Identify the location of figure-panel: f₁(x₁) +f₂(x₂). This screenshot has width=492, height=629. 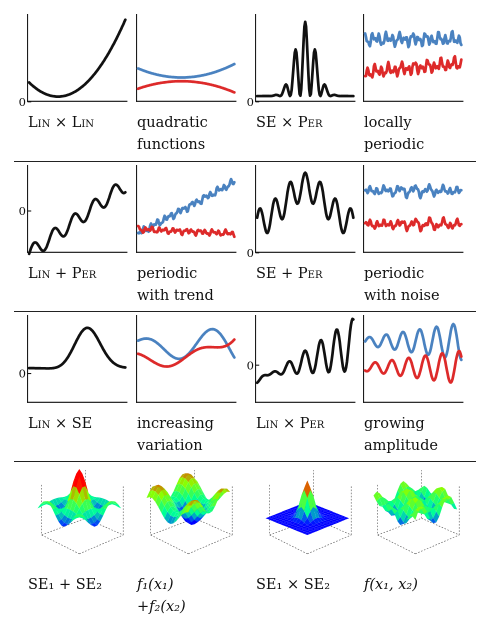
(191, 540).